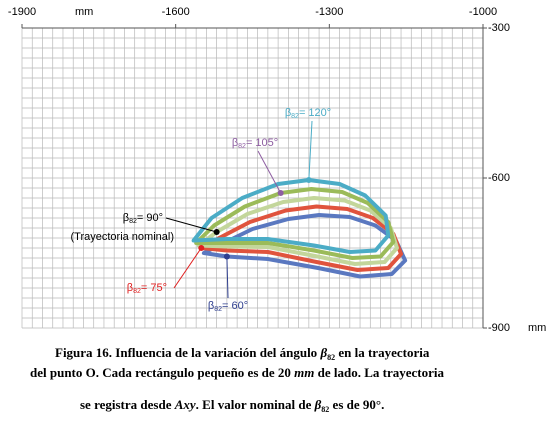 The height and width of the screenshot is (421, 548). What do you see at coordinates (154, 288) in the screenshot?
I see `label-text: = 75°` at bounding box center [154, 288].